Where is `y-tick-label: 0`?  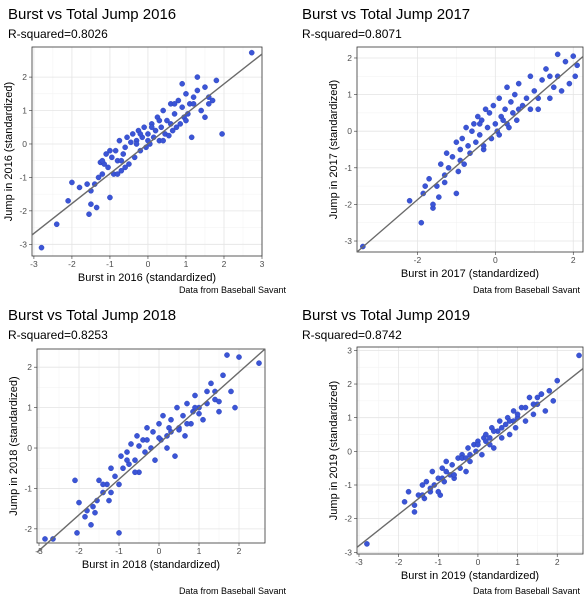
y-tick-label: 0 is located at coordinates (29, 448).